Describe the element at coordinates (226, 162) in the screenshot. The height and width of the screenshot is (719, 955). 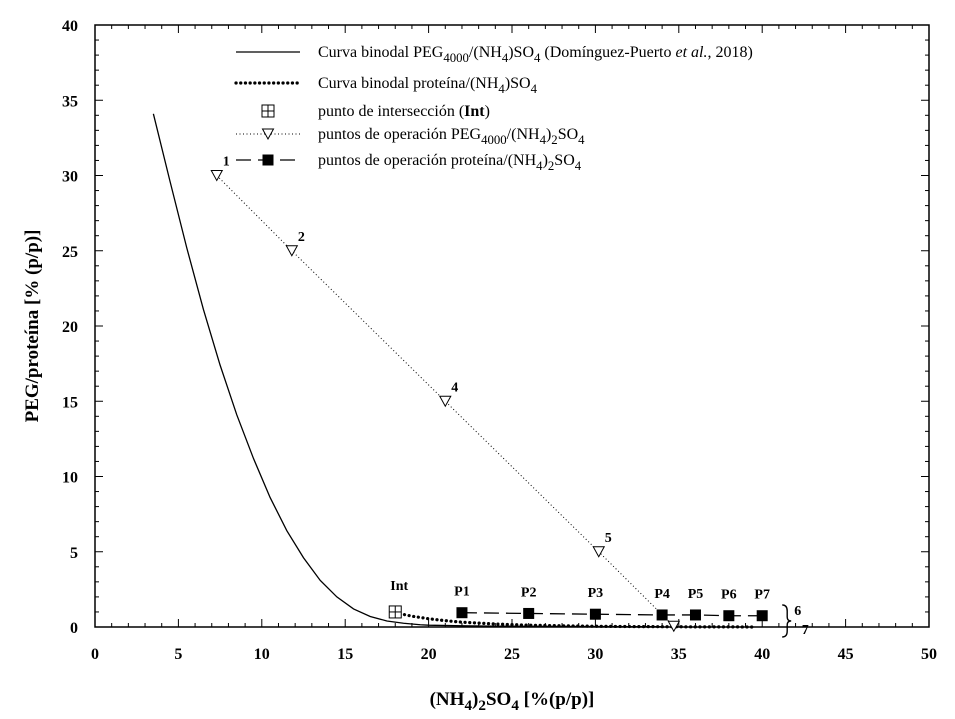
I see `op-peg-point-label: 1` at that location.